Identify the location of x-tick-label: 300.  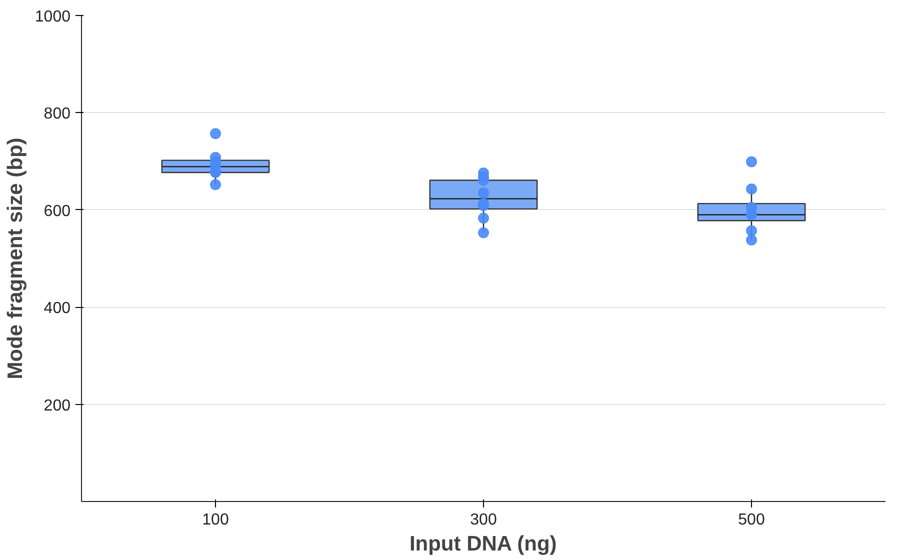
(483, 520).